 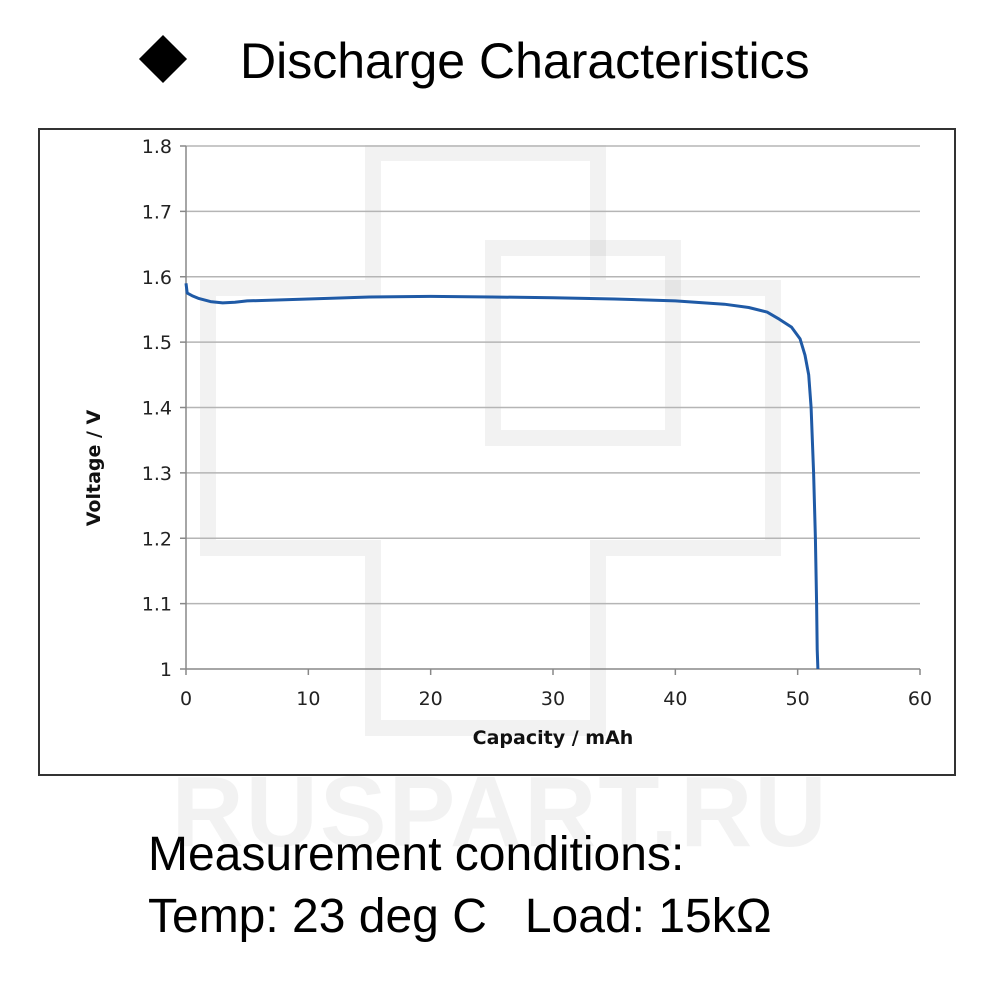 I want to click on x-tick-label: 10, so click(x=308, y=699).